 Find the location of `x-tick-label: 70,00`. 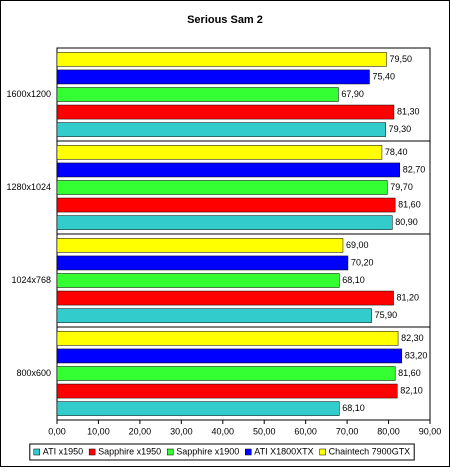

x-tick-label: 70,00 is located at coordinates (347, 431).